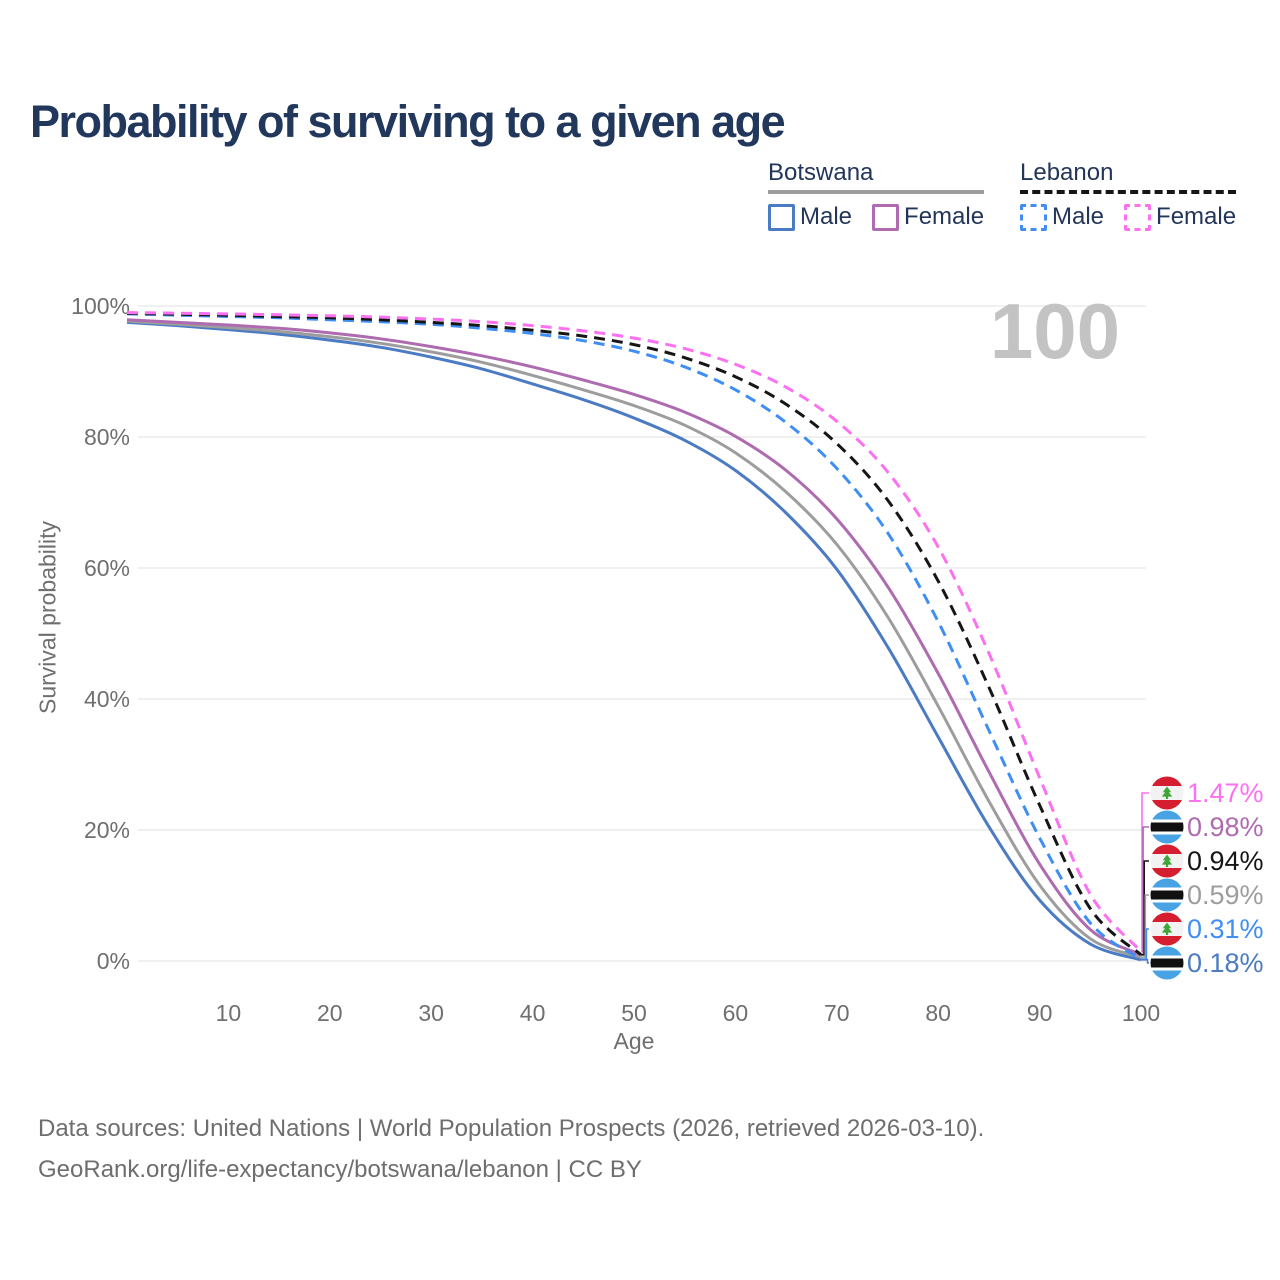  Describe the element at coordinates (408, 121) in the screenshot. I see `page-title: Probability of surviving to a given age` at that location.